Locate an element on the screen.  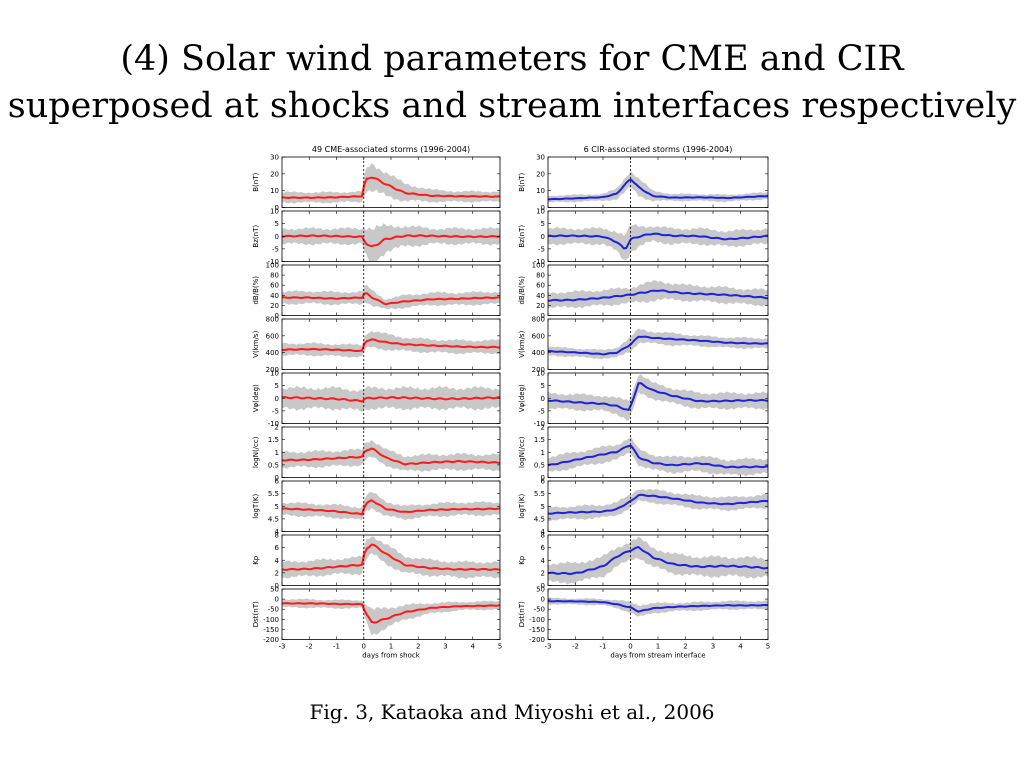
y-tick-label: 40 is located at coordinates (540, 296).